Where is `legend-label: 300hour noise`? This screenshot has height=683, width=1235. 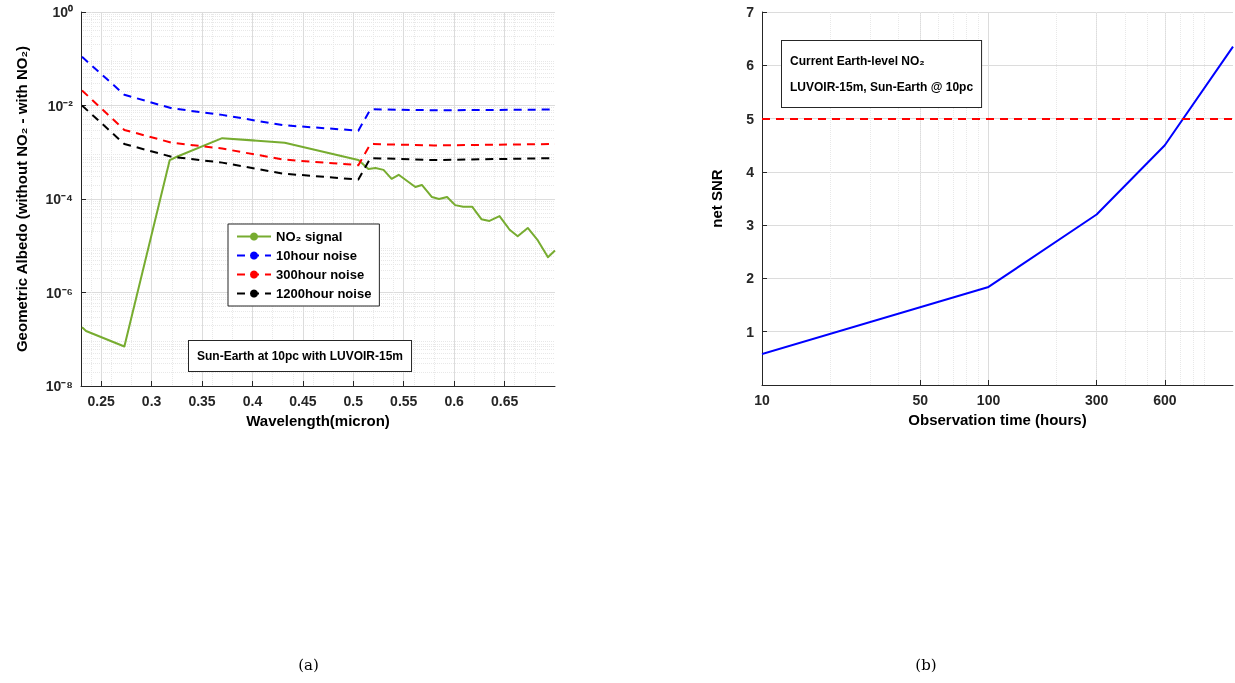 legend-label: 300hour noise is located at coordinates (320, 274).